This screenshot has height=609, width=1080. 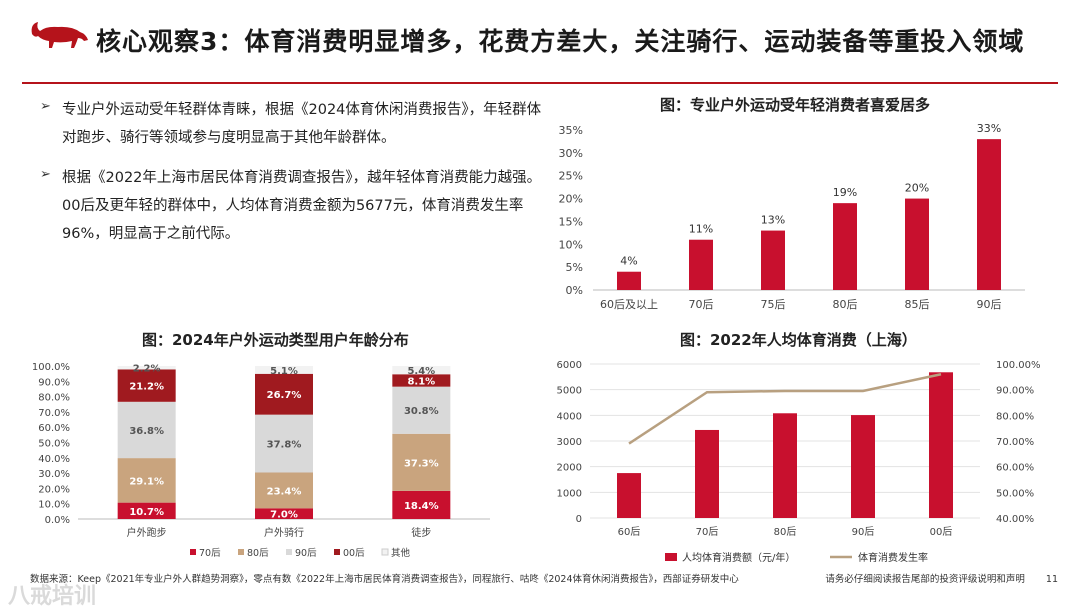 I want to click on y-right-tick-label: 50.00%, so click(x=1015, y=493).